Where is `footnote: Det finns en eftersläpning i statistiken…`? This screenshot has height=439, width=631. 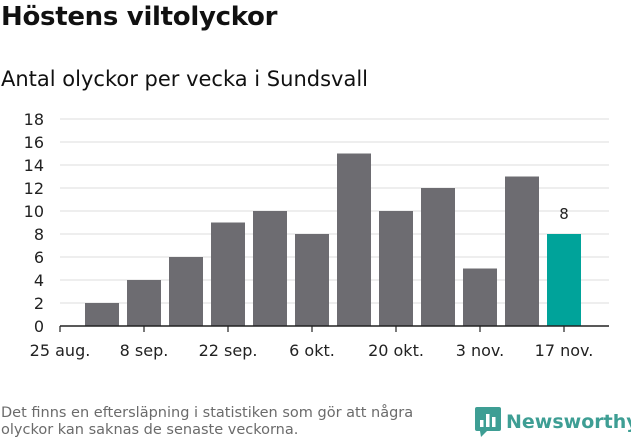 footnote: Det finns en eftersläpning i statistiken… is located at coordinates (207, 421).